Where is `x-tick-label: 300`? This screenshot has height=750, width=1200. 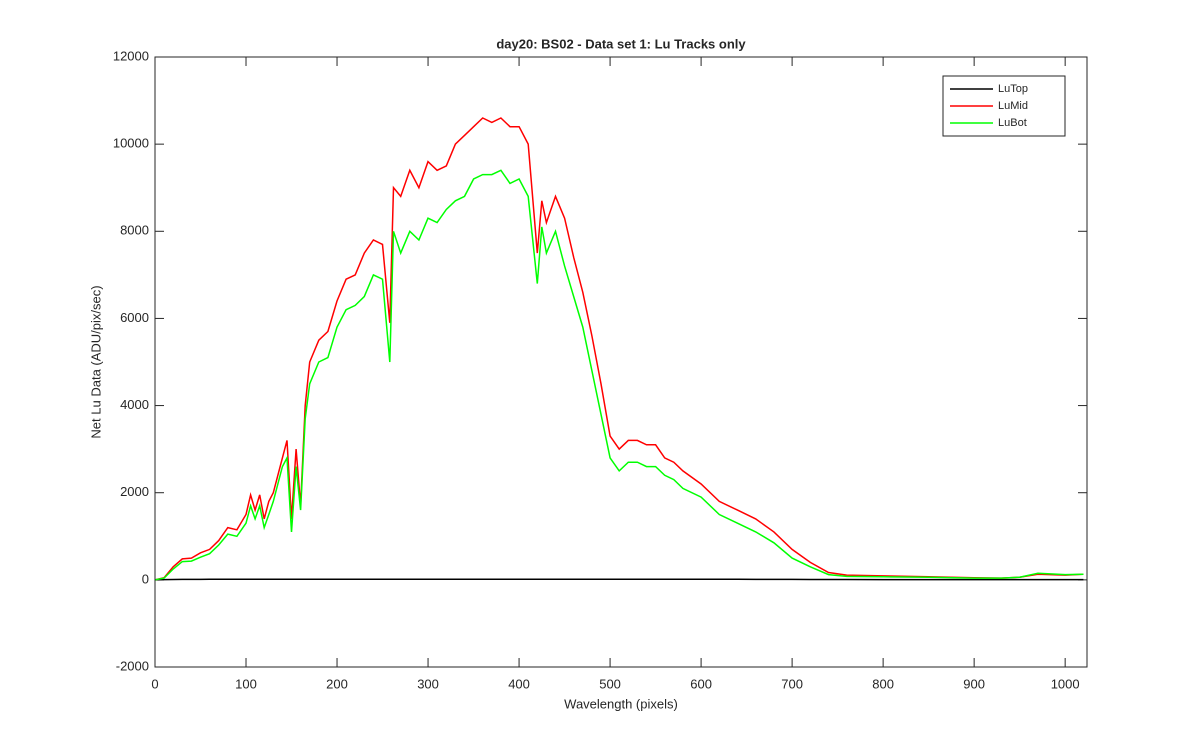
x-tick-label: 300 is located at coordinates (428, 683).